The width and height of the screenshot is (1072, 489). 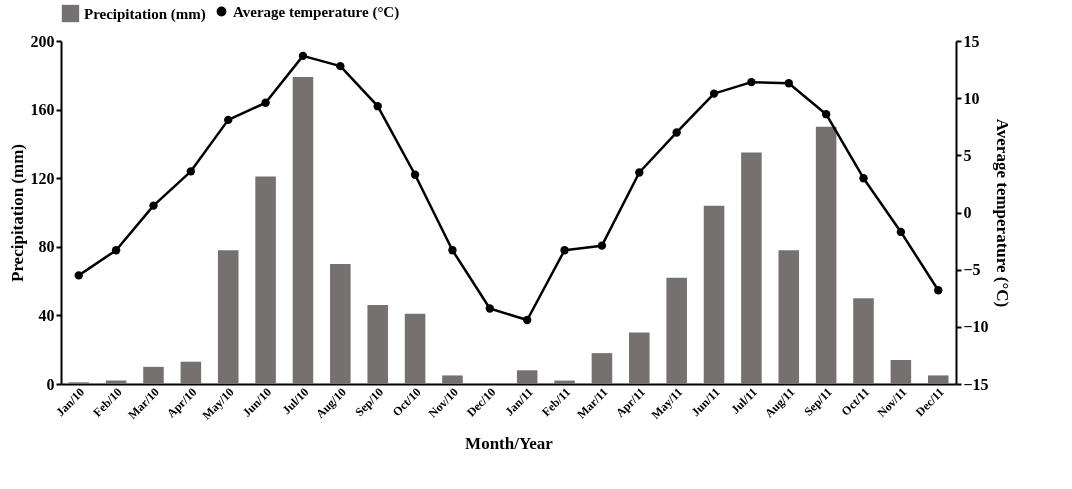 I want to click on y-tick-label: 120, so click(x=42, y=178).